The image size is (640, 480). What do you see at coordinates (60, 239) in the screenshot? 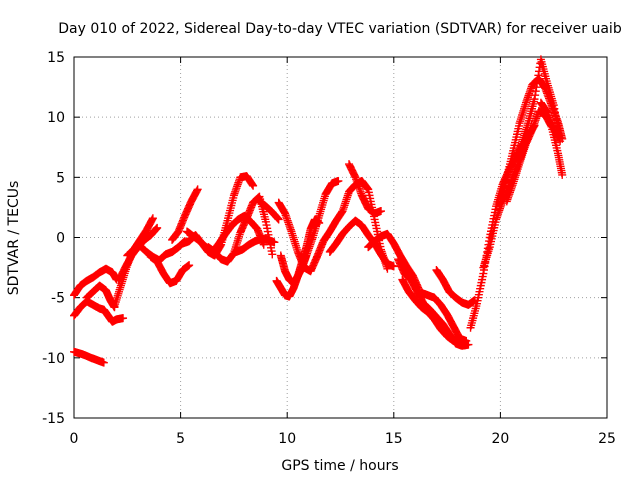
I see `y-tick-label: 0` at bounding box center [60, 239].